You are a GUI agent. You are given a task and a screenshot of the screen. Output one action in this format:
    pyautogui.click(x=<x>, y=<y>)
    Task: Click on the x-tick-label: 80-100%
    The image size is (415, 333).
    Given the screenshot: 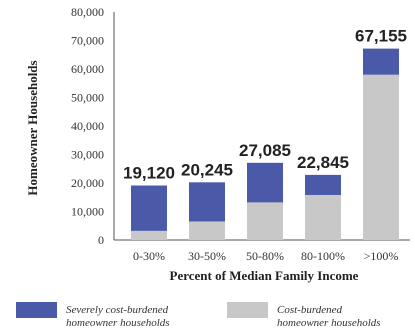 What is the action you would take?
    pyautogui.click(x=323, y=256)
    